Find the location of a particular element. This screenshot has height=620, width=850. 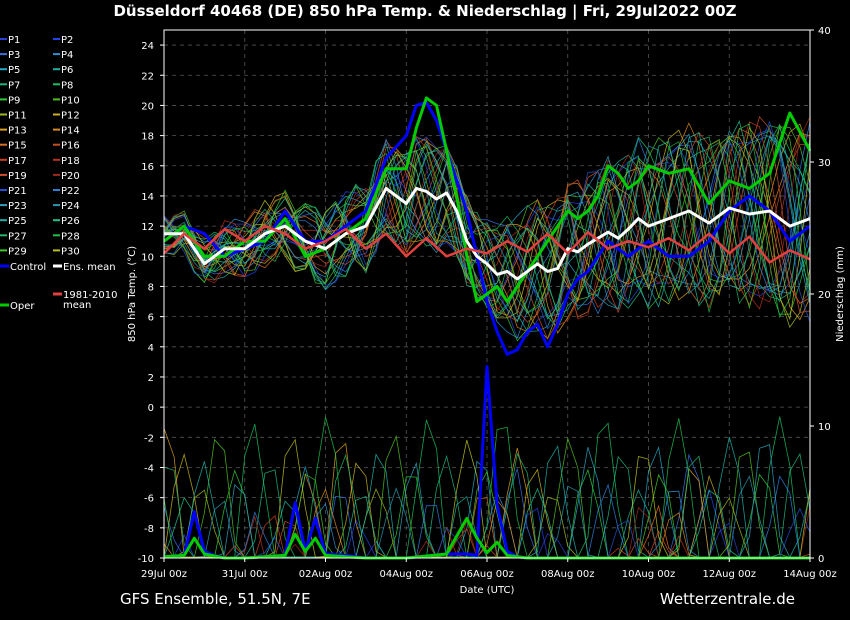

legend-label: P17 is located at coordinates (17, 161).